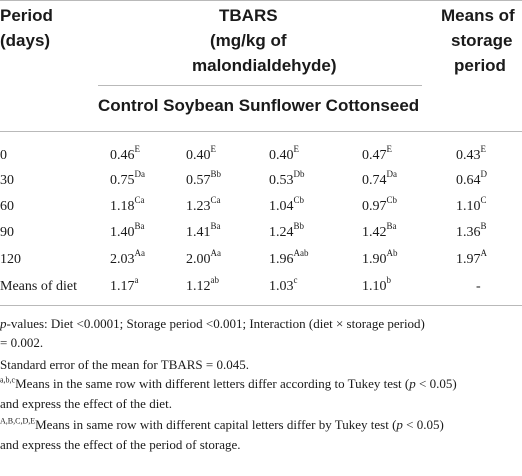  What do you see at coordinates (264, 65) in the screenshot?
I see `tbars-header-line3: malondialdehyde)` at bounding box center [264, 65].